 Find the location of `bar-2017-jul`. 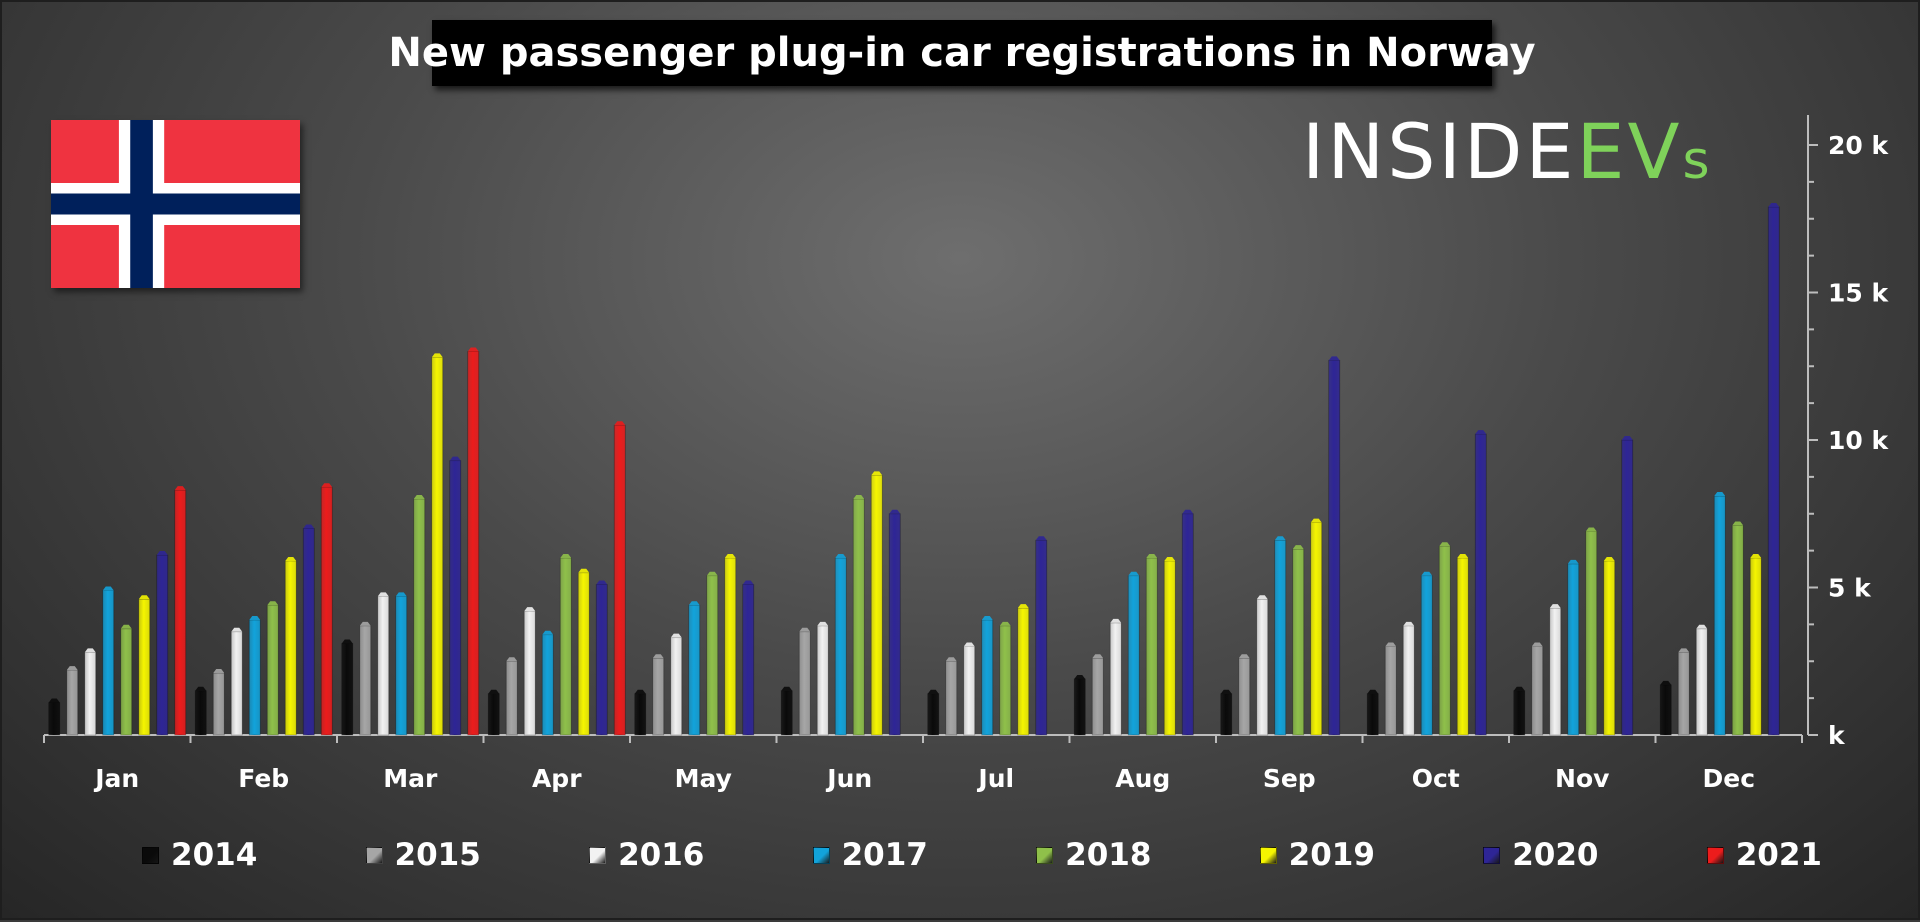

bar-2017-jul is located at coordinates (987, 677).